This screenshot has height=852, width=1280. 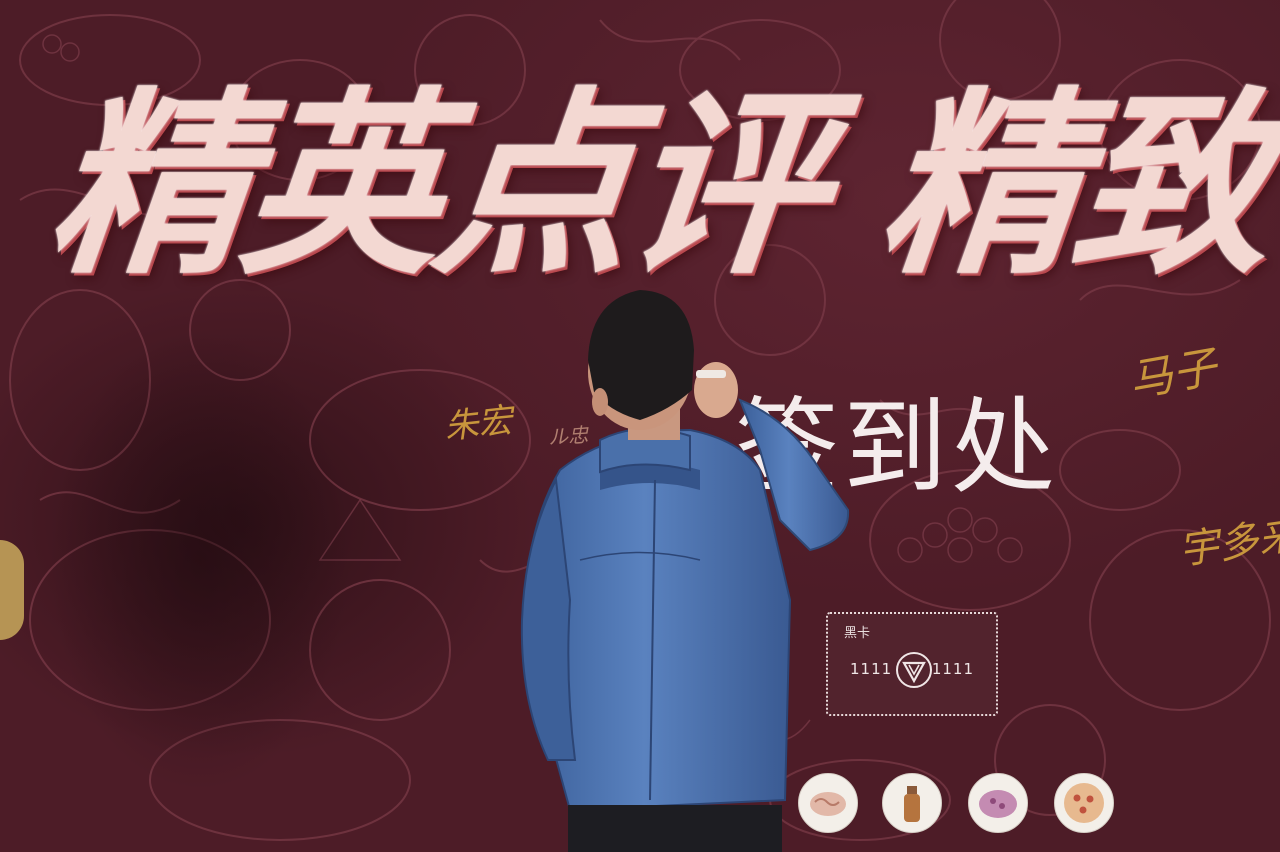 I want to click on v-shield-icon, so click(x=914, y=670).